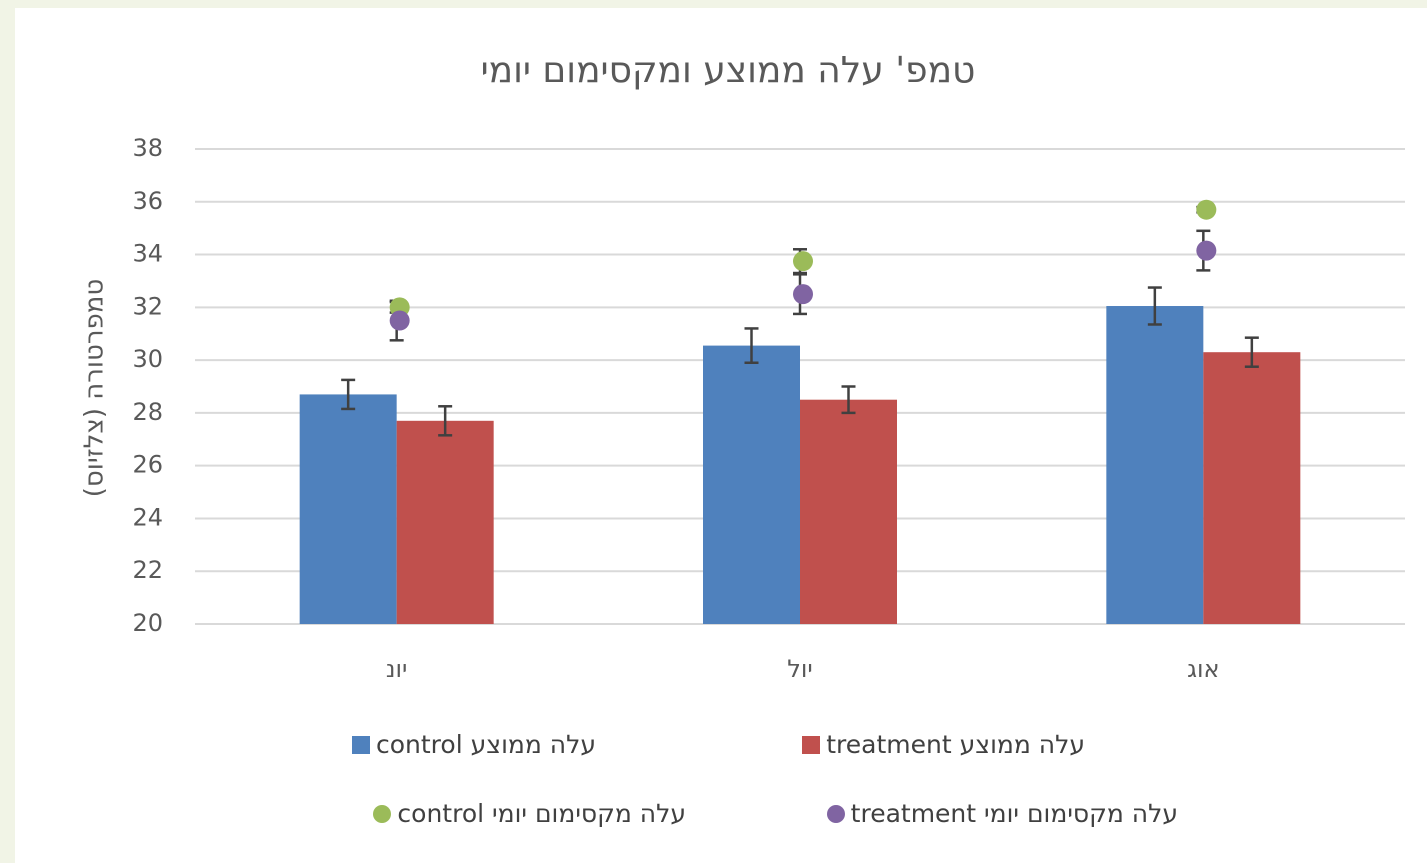  What do you see at coordinates (800, 669) in the screenshot?
I see `x-tick-label: יול` at bounding box center [800, 669].